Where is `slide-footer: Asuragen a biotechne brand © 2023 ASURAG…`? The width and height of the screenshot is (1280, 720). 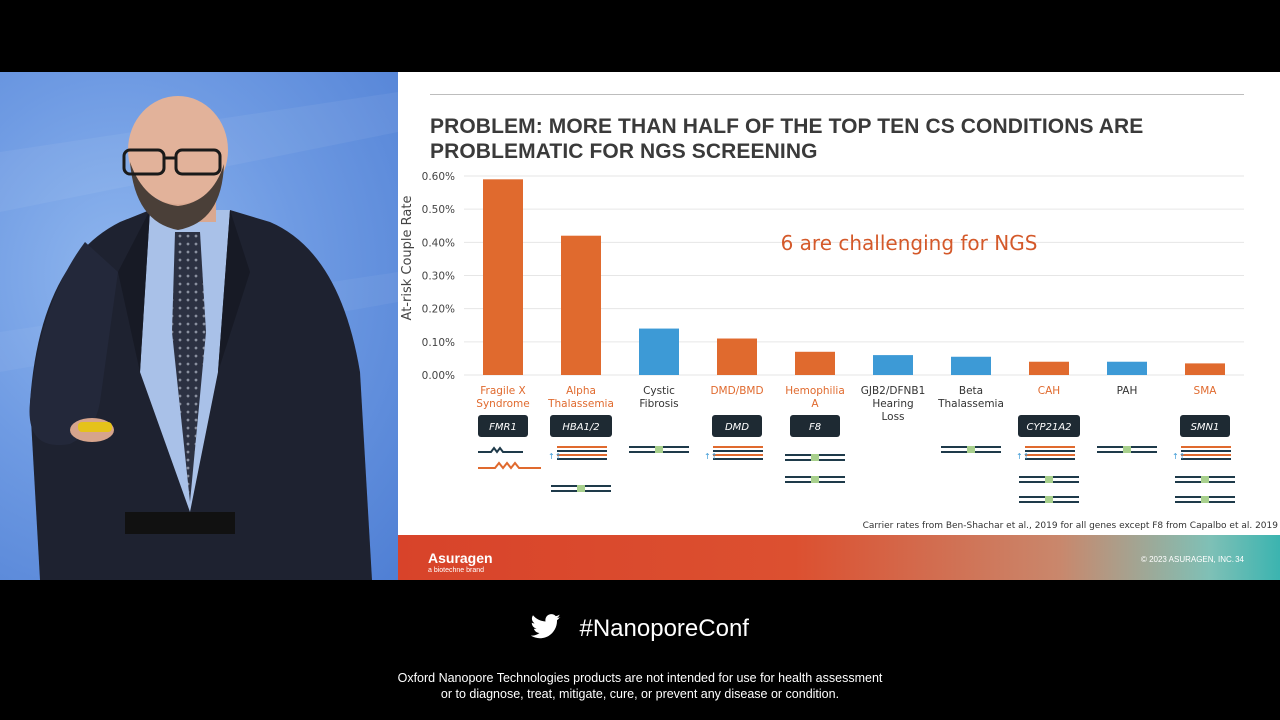 slide-footer: Asuragen a biotechne brand © 2023 ASURAG… is located at coordinates (839, 557).